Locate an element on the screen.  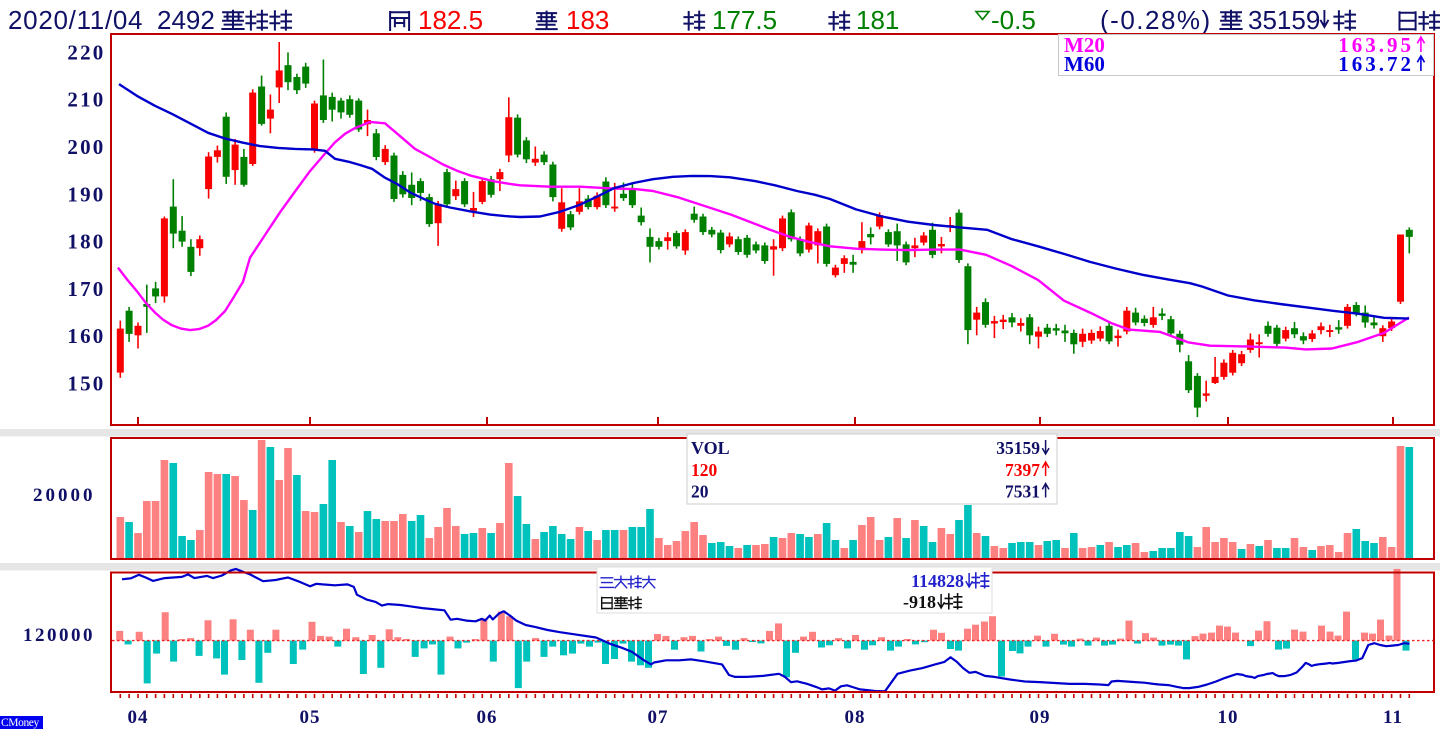
svg-text: 220 is located at coordinates (86, 52).